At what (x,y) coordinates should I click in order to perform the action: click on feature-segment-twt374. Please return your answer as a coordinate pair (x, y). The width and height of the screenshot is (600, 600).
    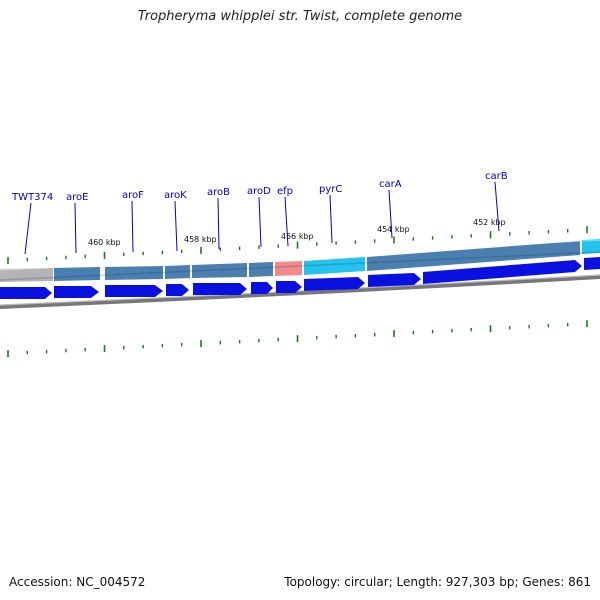
    Looking at the image, I should click on (26, 275).